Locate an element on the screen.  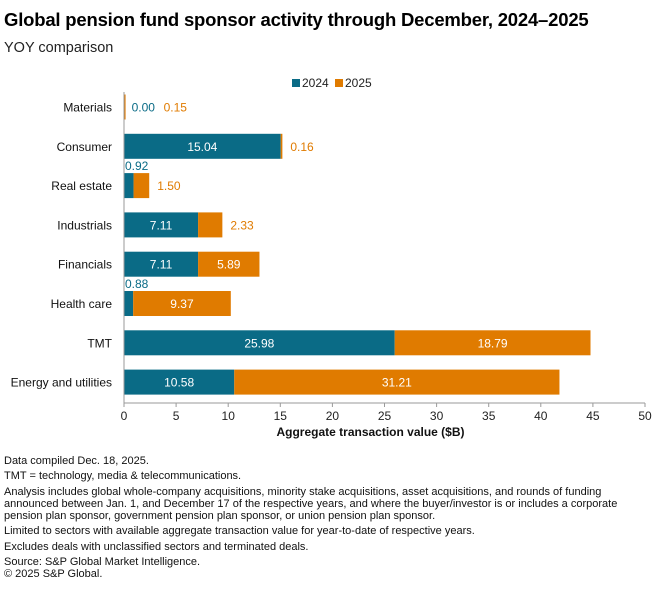
category-label-industrials: Industrials is located at coordinates (84, 225).